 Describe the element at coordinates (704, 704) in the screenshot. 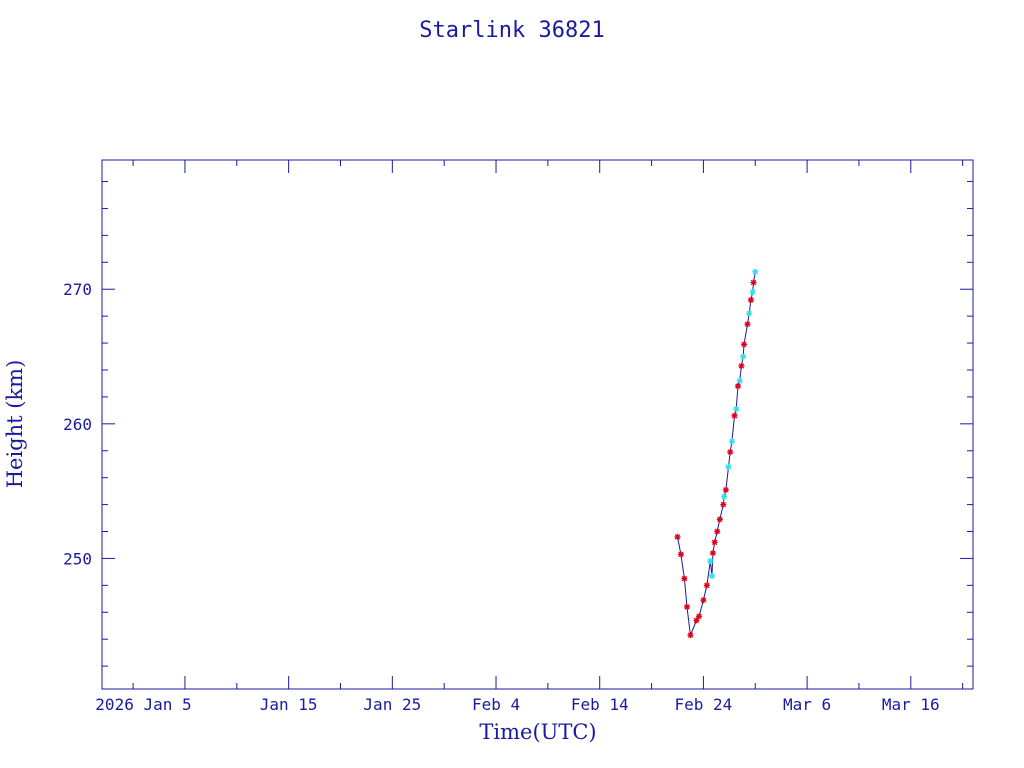

I see `x-tick-label: Feb 24` at that location.